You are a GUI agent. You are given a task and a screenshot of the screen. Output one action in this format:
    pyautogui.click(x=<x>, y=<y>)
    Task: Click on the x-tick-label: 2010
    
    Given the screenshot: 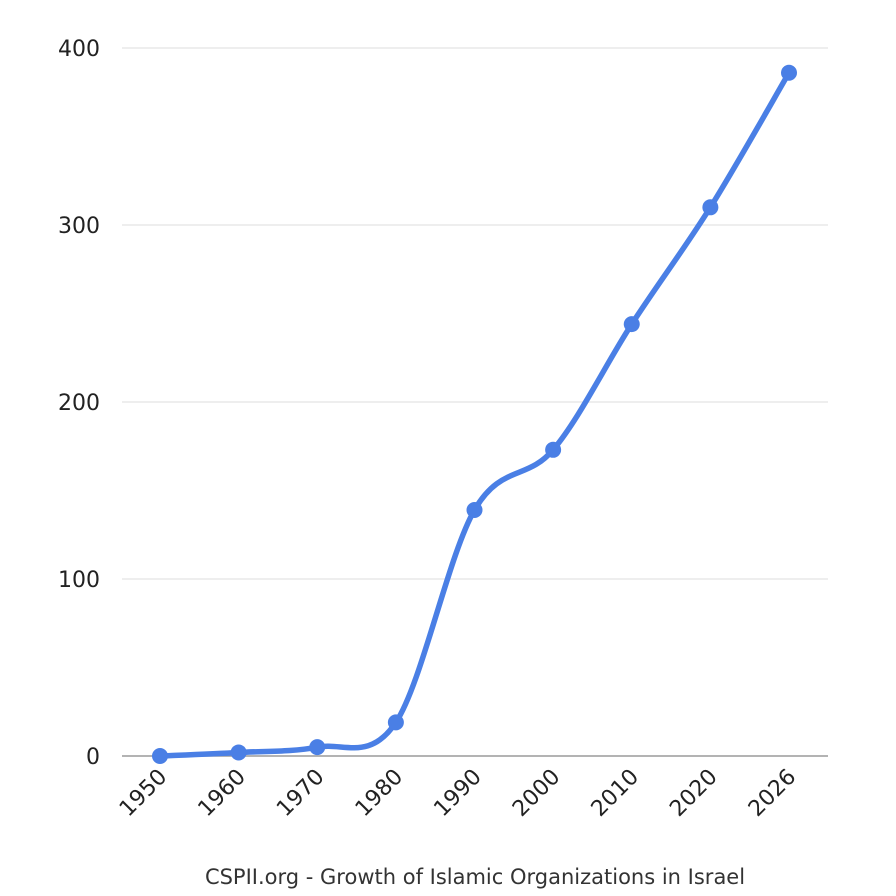 What is the action you would take?
    pyautogui.click(x=615, y=793)
    